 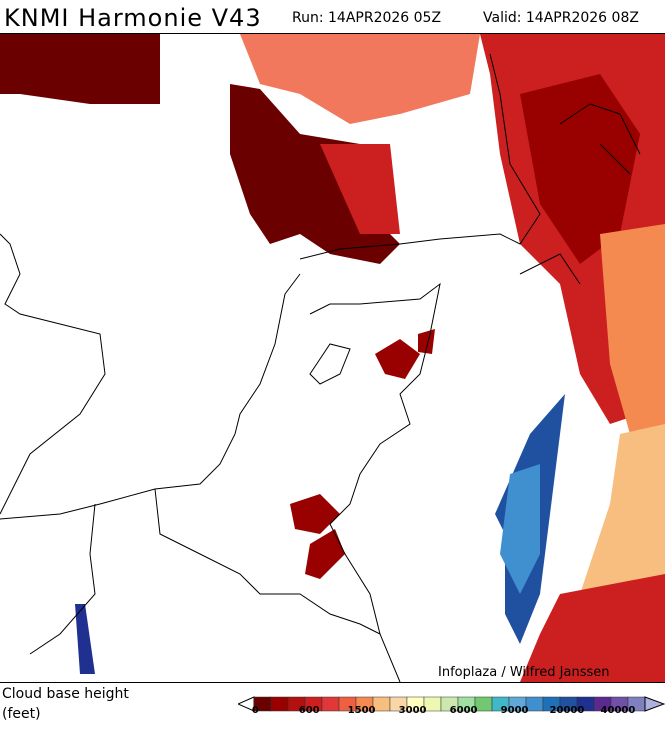 What do you see at coordinates (133, 18) in the screenshot?
I see `model-title: KNMI Harmonie V43` at bounding box center [133, 18].